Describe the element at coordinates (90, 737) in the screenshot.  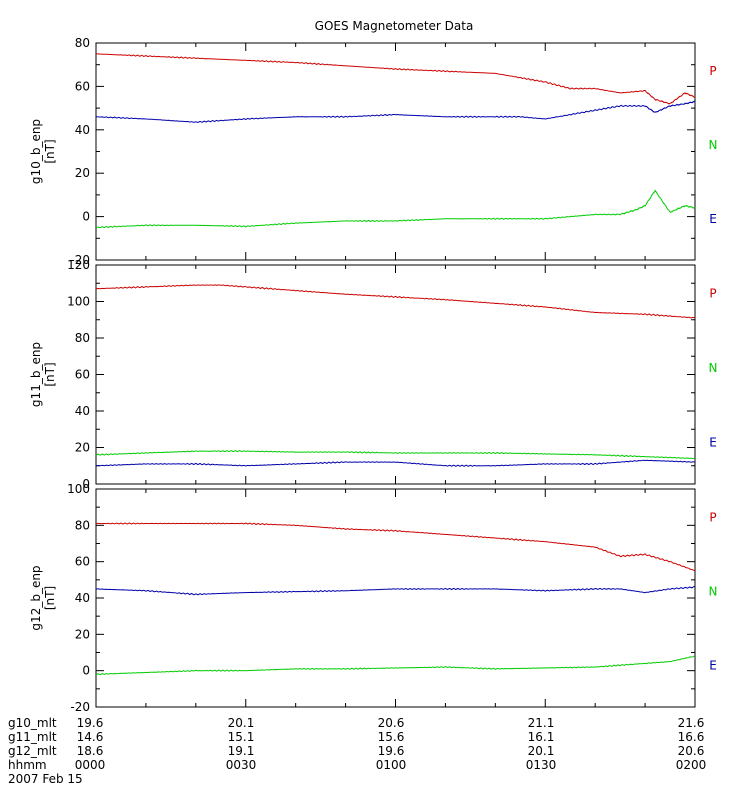
I see `footer-value: 14.6` at that location.